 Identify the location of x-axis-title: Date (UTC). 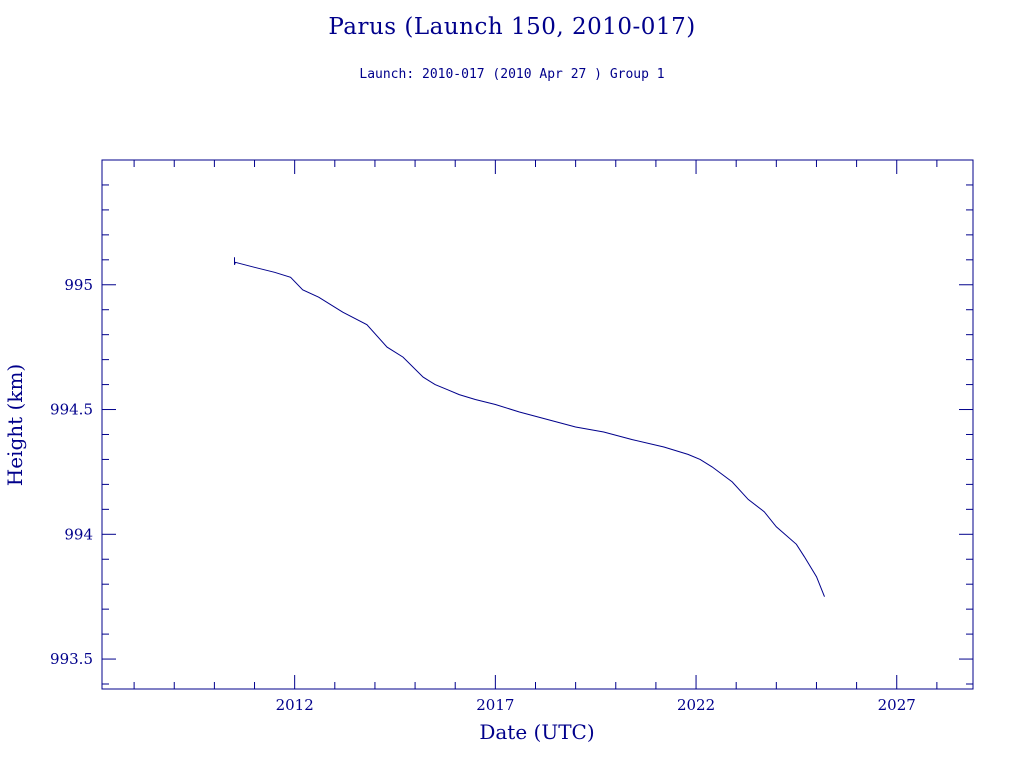
(536, 732).